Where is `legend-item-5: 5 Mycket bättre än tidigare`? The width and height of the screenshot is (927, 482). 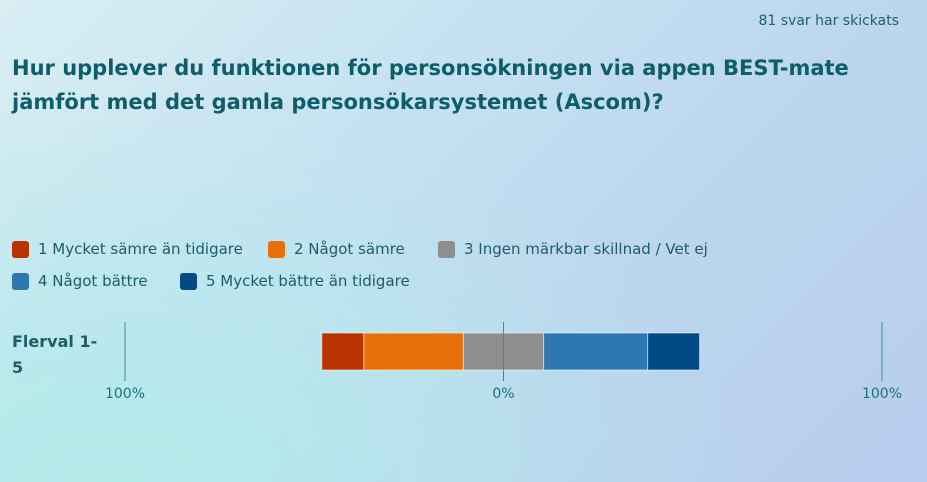
legend-item-5: 5 Mycket bättre än tidigare is located at coordinates (295, 281).